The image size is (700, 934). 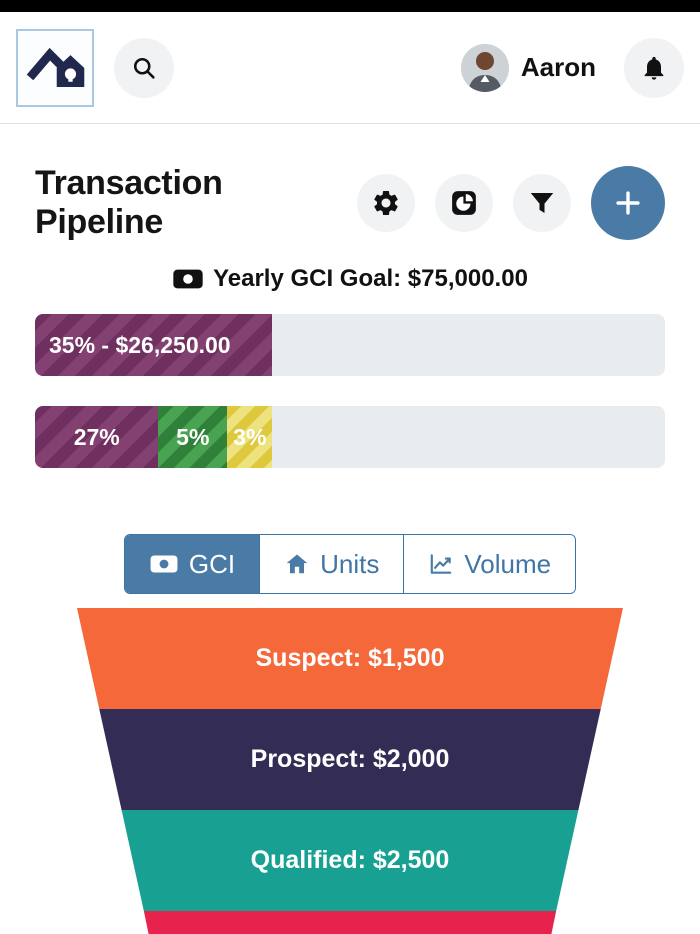 I want to click on goal-label: Yearly GCI Goal: $75,000.00, so click(x=370, y=278).